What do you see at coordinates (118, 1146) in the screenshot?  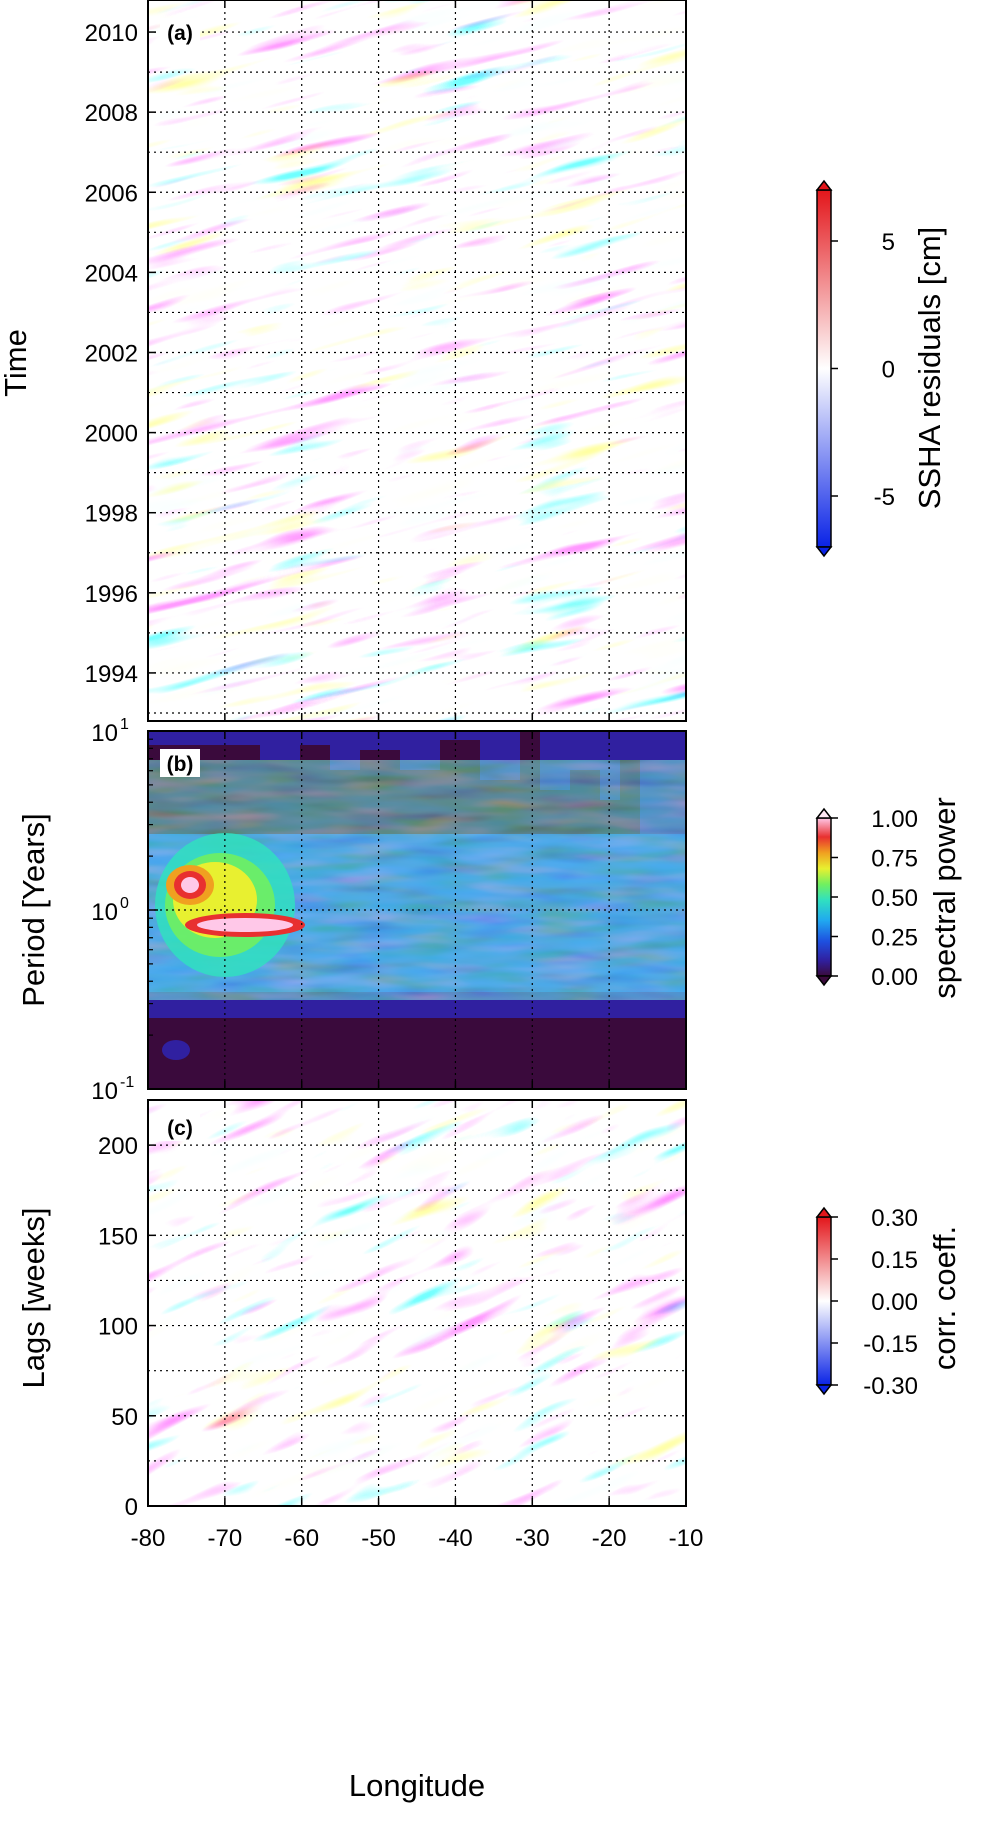 I see `y-tick-label: 200` at bounding box center [118, 1146].